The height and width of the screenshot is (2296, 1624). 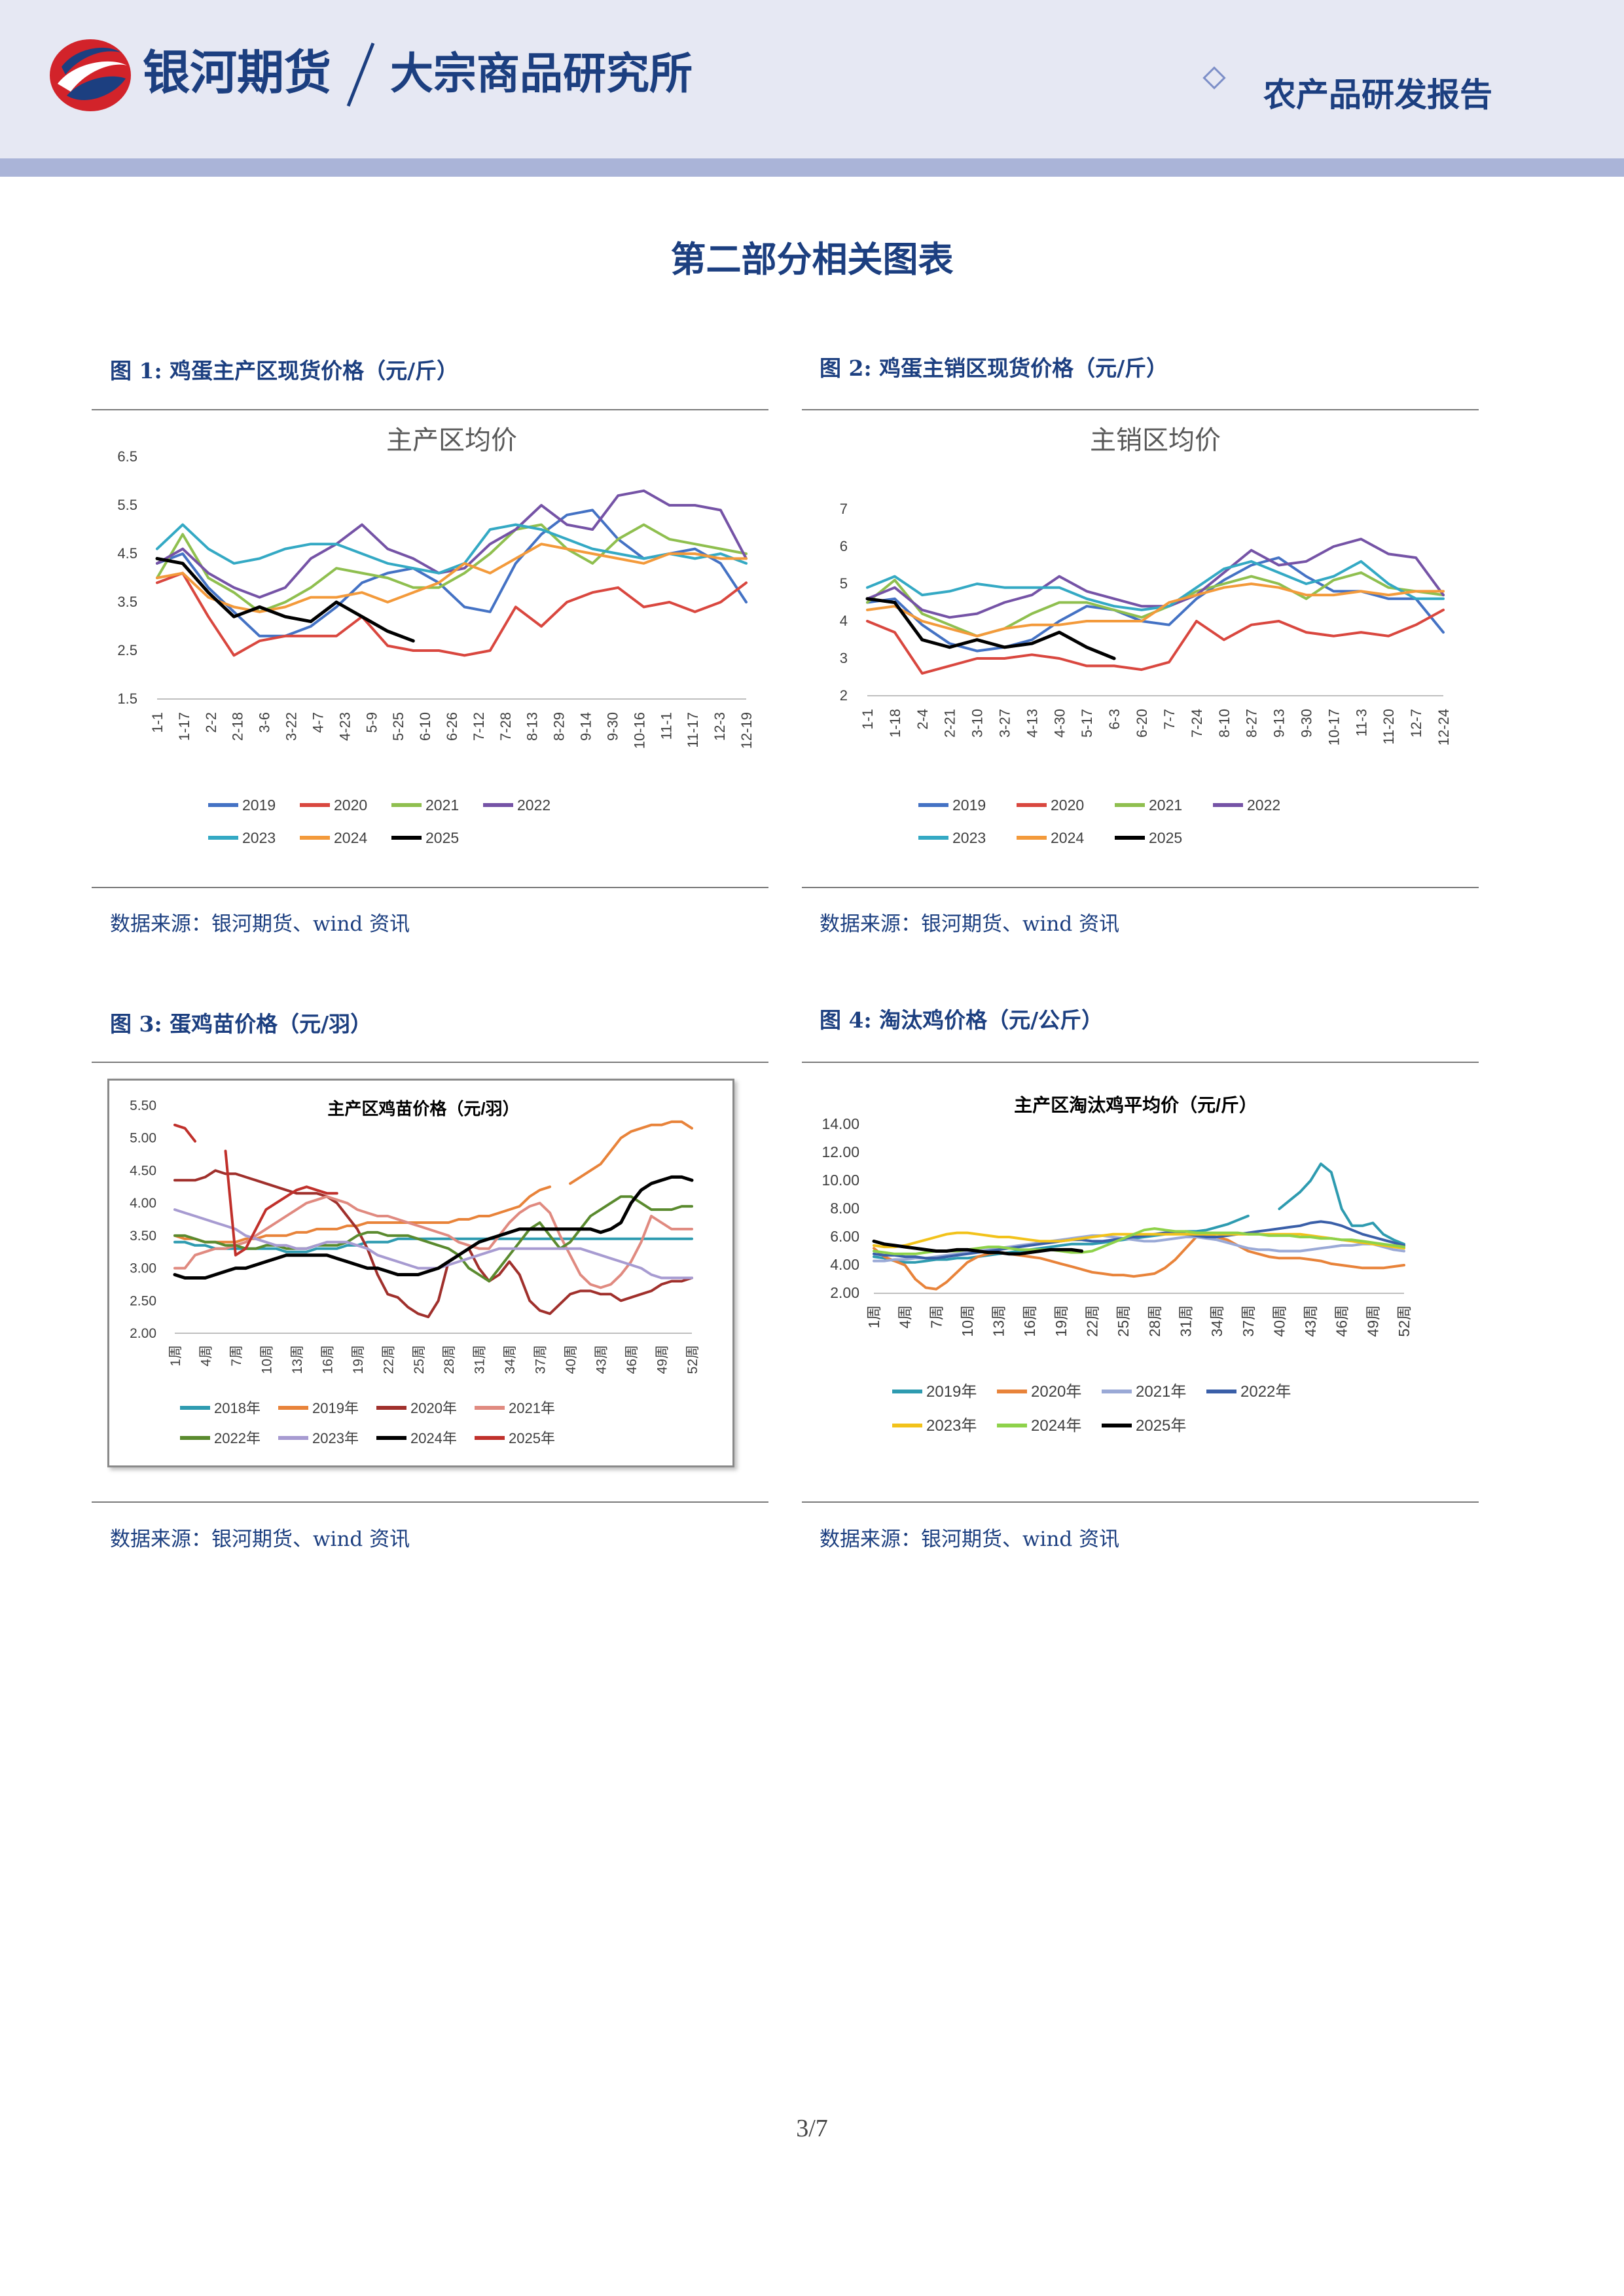 I want to click on x-tick-label: 2-2, so click(x=211, y=722).